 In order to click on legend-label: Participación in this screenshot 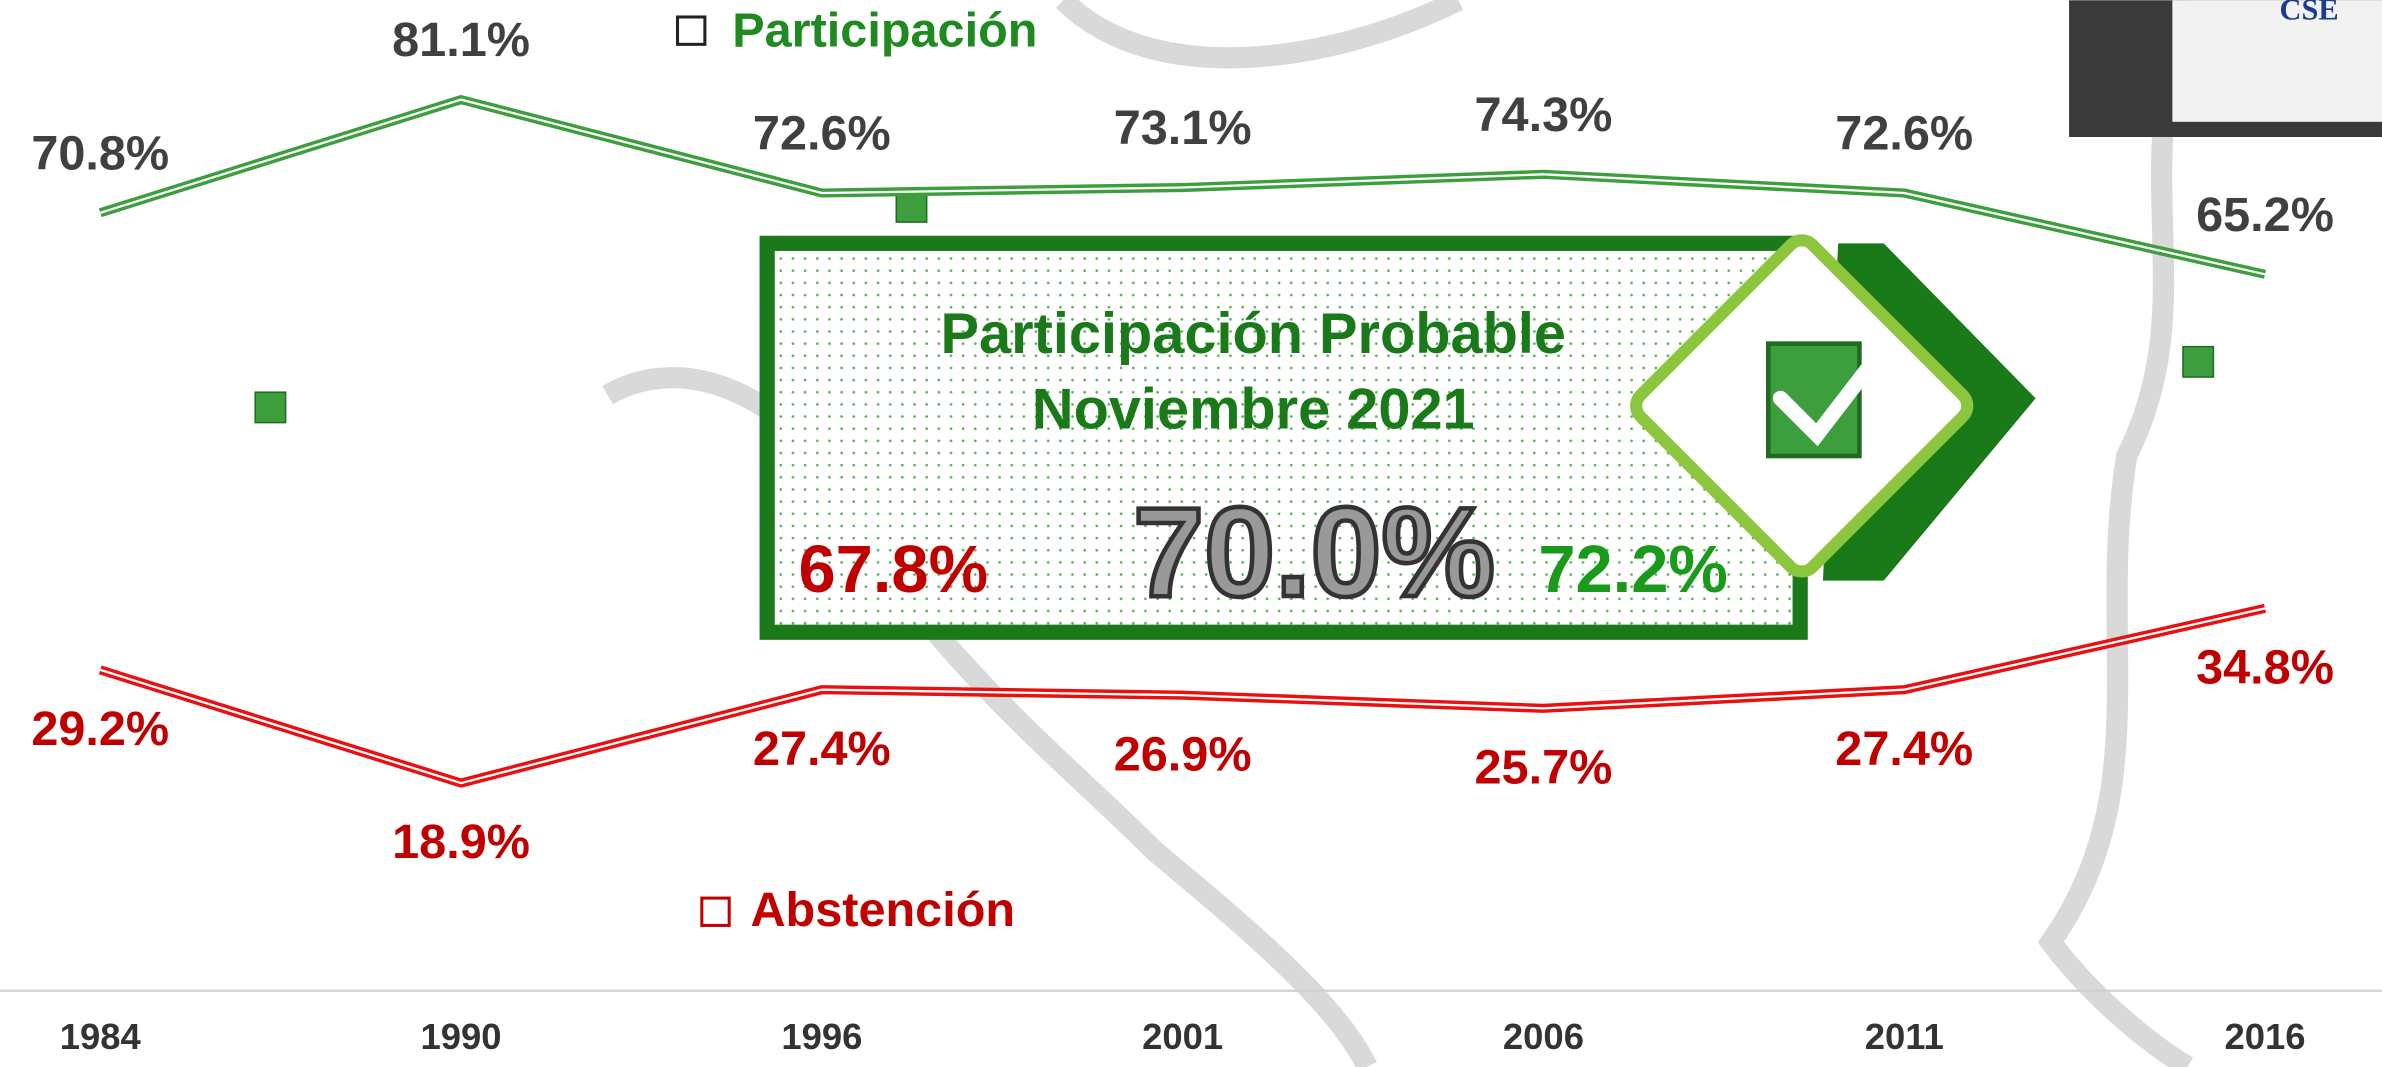, I will do `click(884, 31)`.